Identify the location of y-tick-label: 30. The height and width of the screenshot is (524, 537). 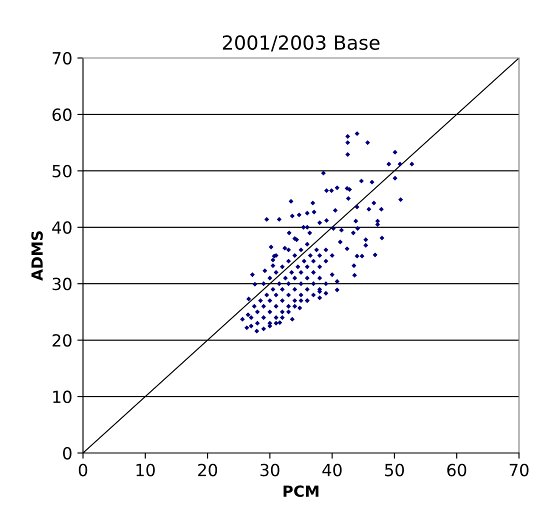
(62, 284).